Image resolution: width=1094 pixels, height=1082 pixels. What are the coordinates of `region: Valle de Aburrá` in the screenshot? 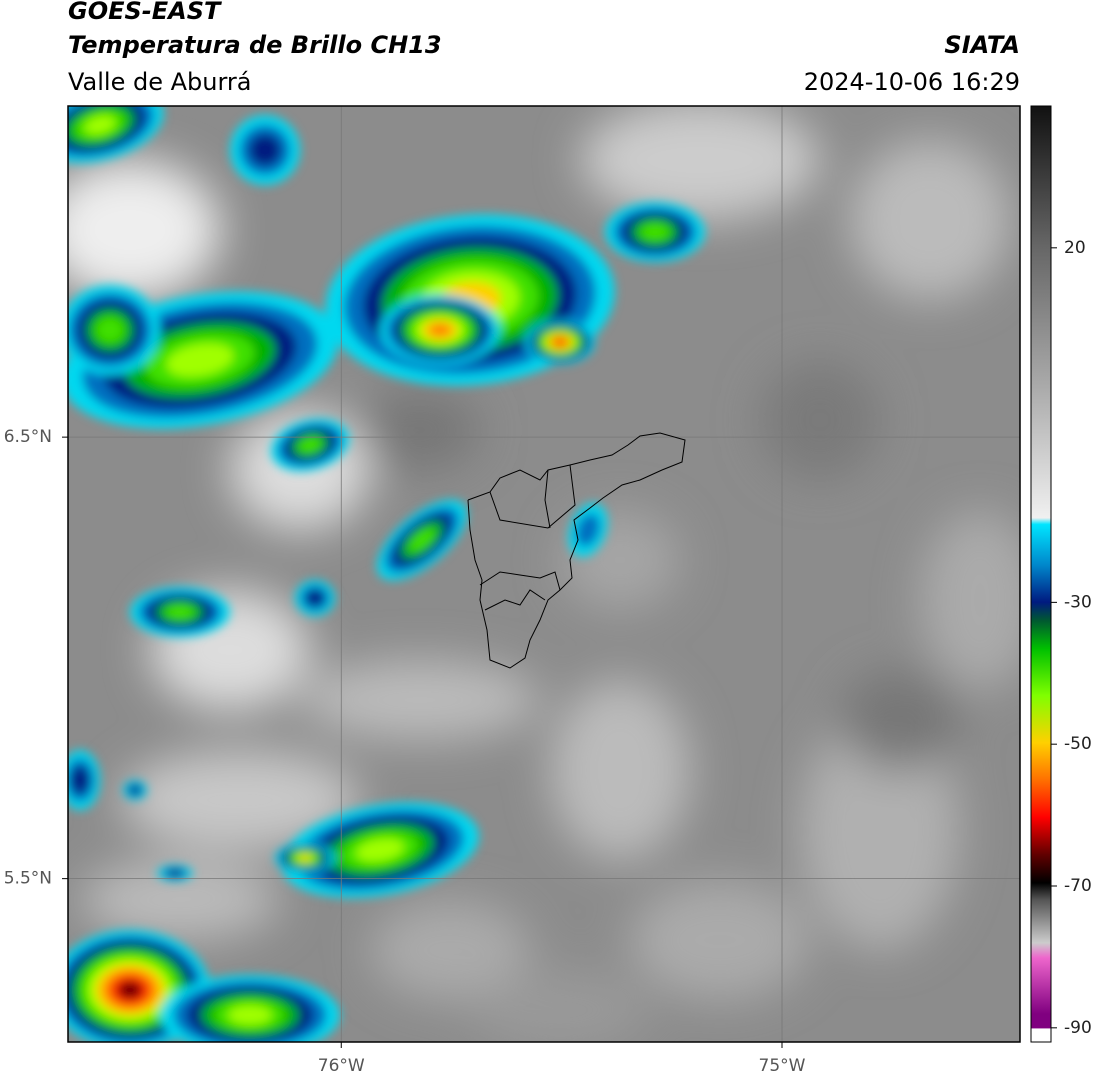 It's located at (160, 82).